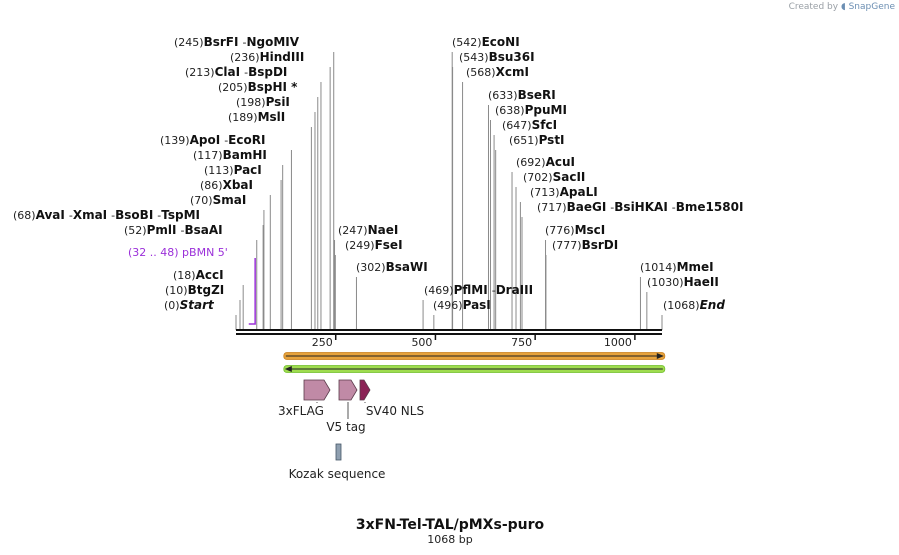 The height and width of the screenshot is (555, 899). I want to click on primer-marker, so click(252, 291).